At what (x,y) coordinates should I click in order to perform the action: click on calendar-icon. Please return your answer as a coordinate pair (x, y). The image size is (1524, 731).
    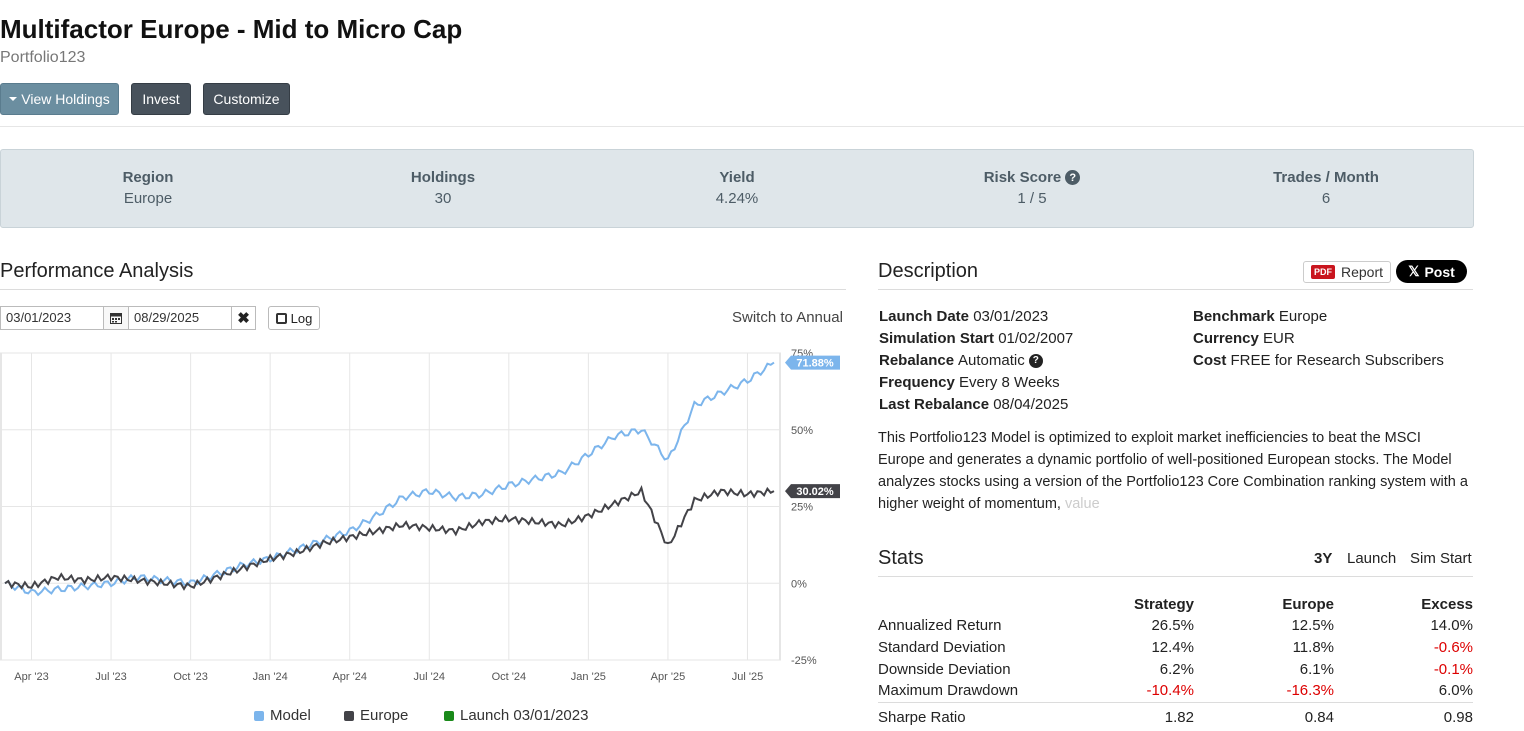
    Looking at the image, I should click on (116, 318).